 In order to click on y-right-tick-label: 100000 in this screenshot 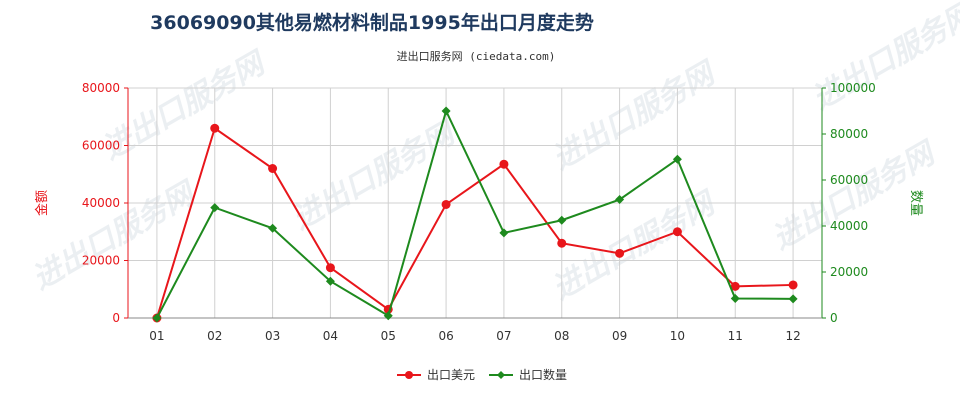, I will do `click(853, 88)`.